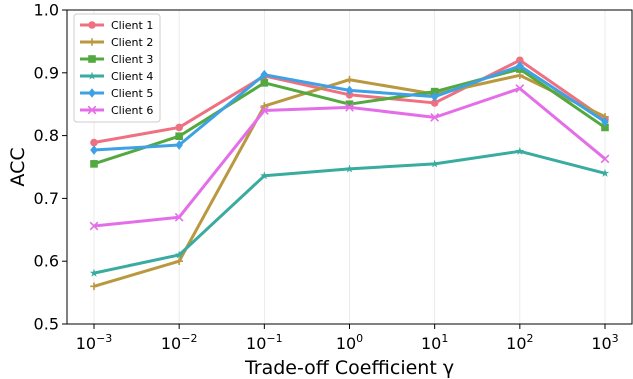 The height and width of the screenshot is (379, 633). What do you see at coordinates (46, 72) in the screenshot?
I see `y-tick-label: 0.9` at bounding box center [46, 72].